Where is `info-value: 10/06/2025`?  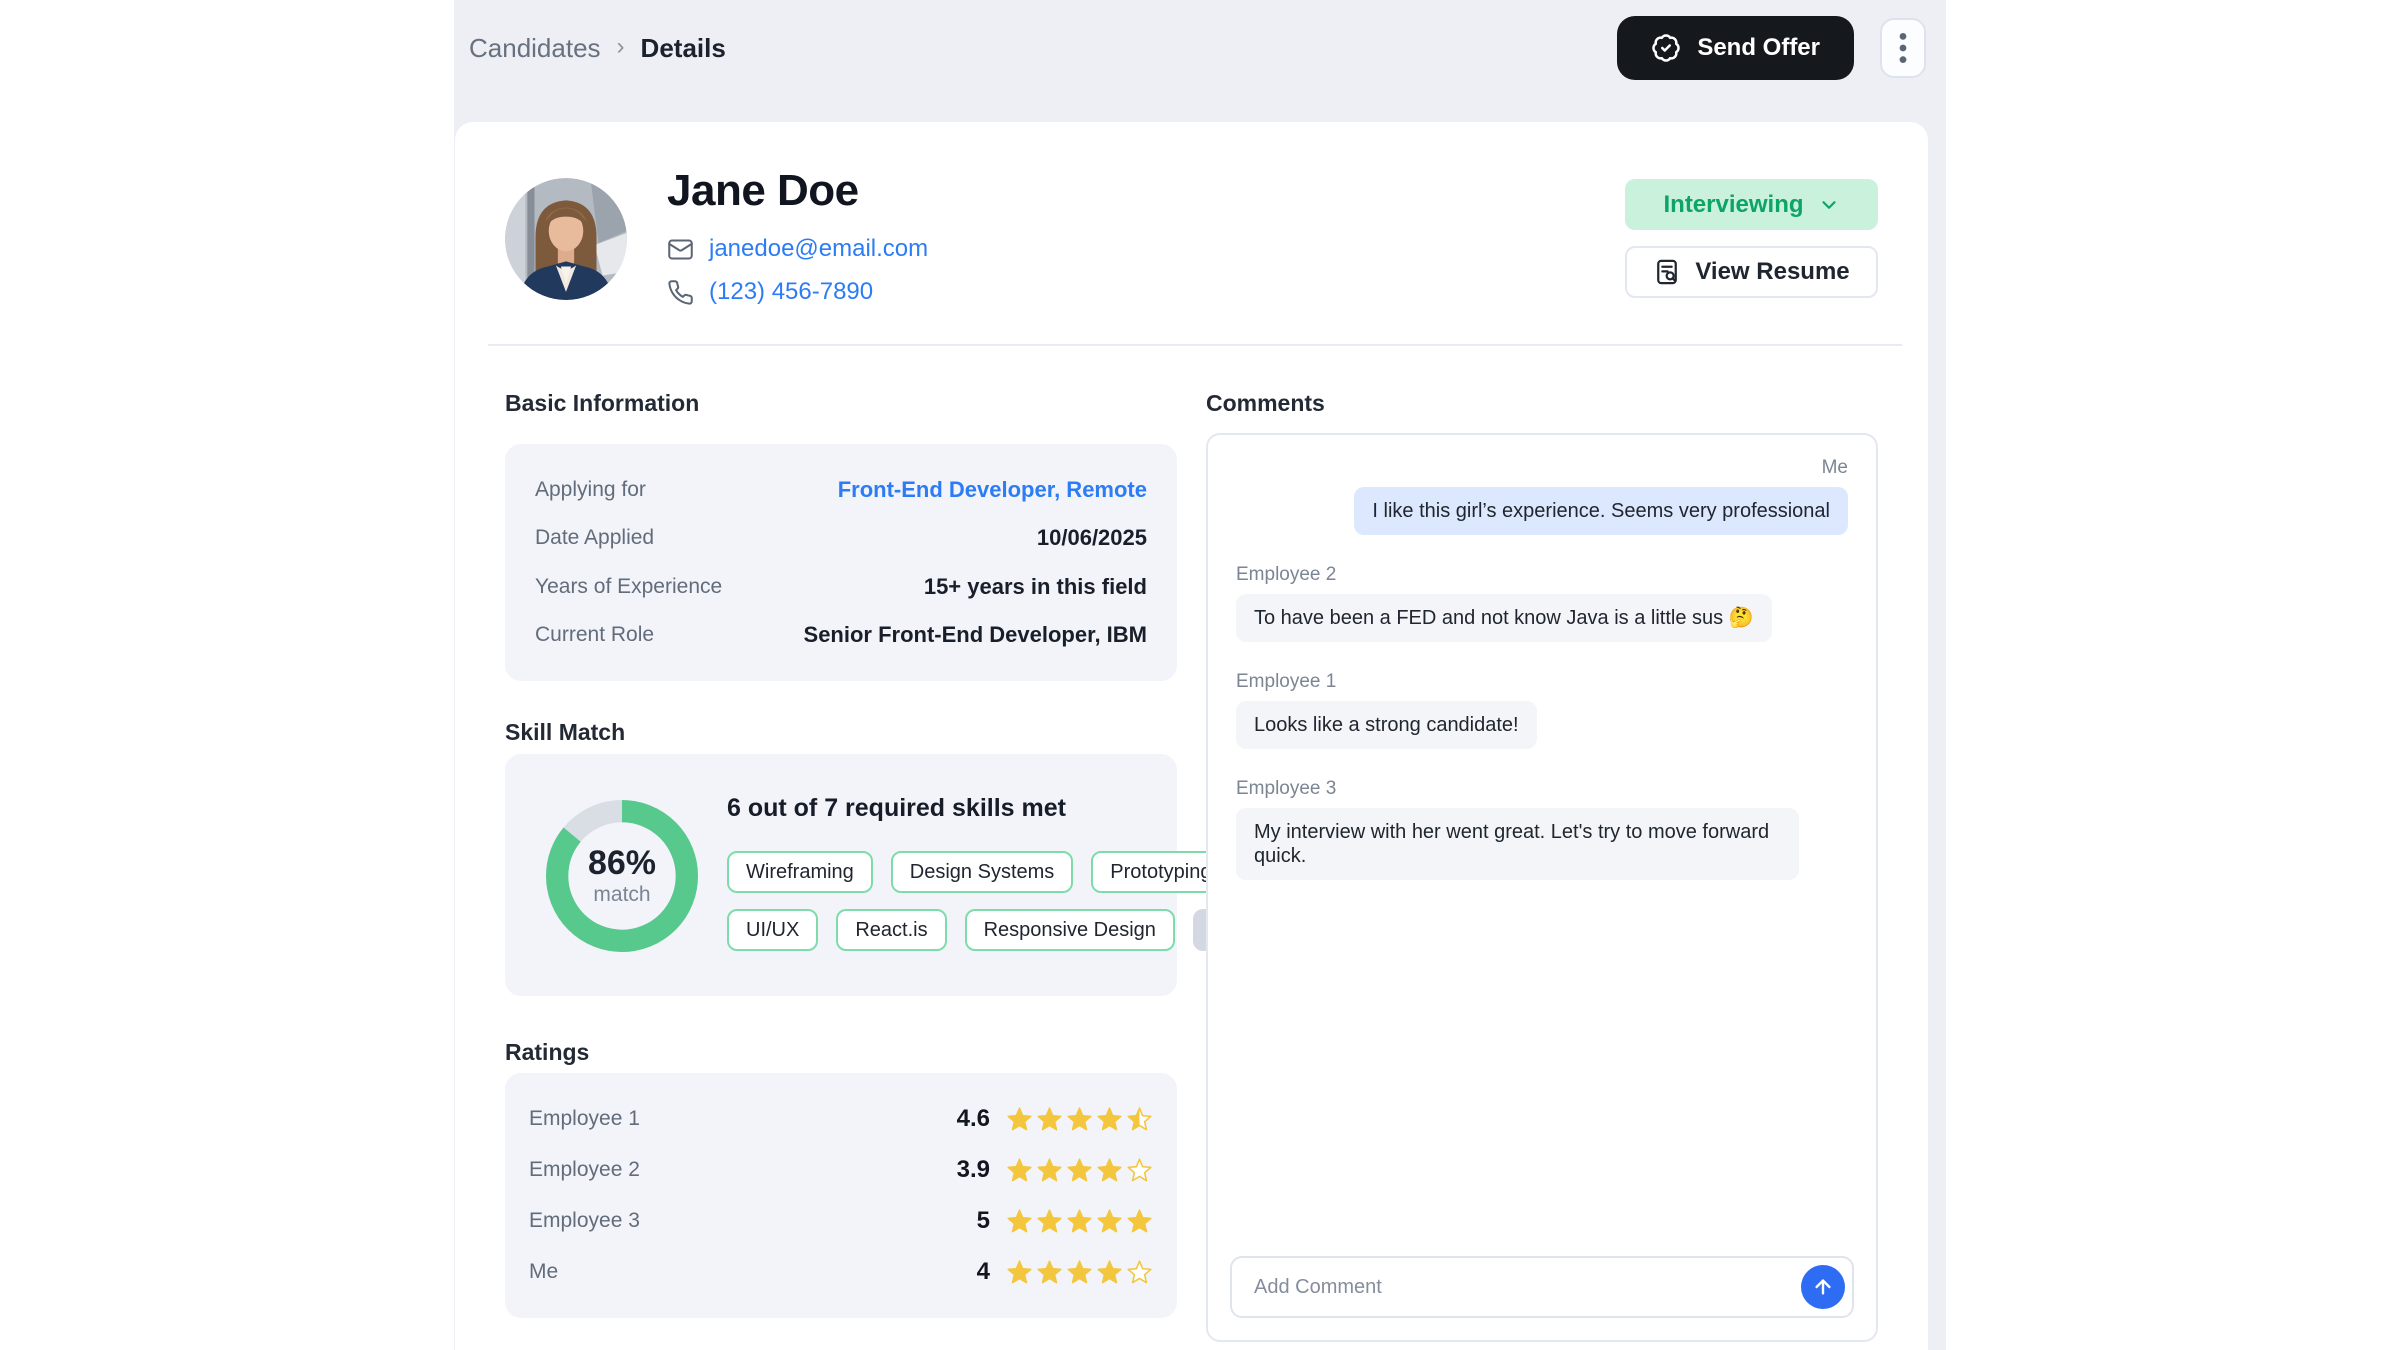
info-value: 10/06/2025 is located at coordinates (1091, 538).